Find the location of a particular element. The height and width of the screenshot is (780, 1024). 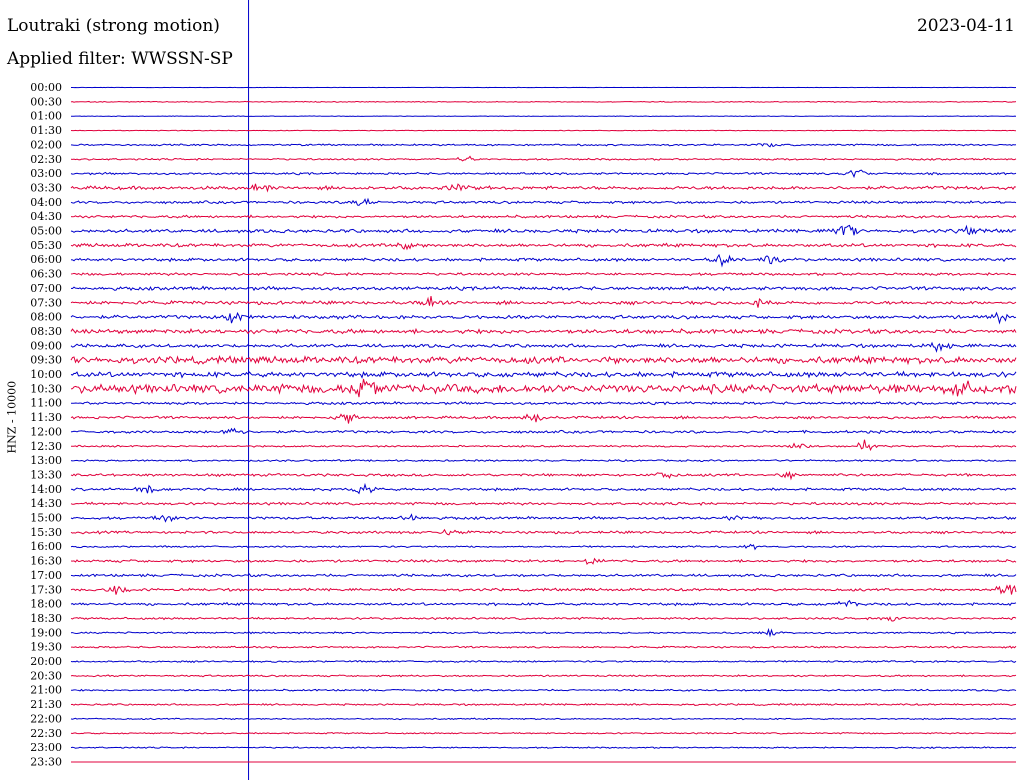

row-time-label: 05:30 is located at coordinates (46, 245).